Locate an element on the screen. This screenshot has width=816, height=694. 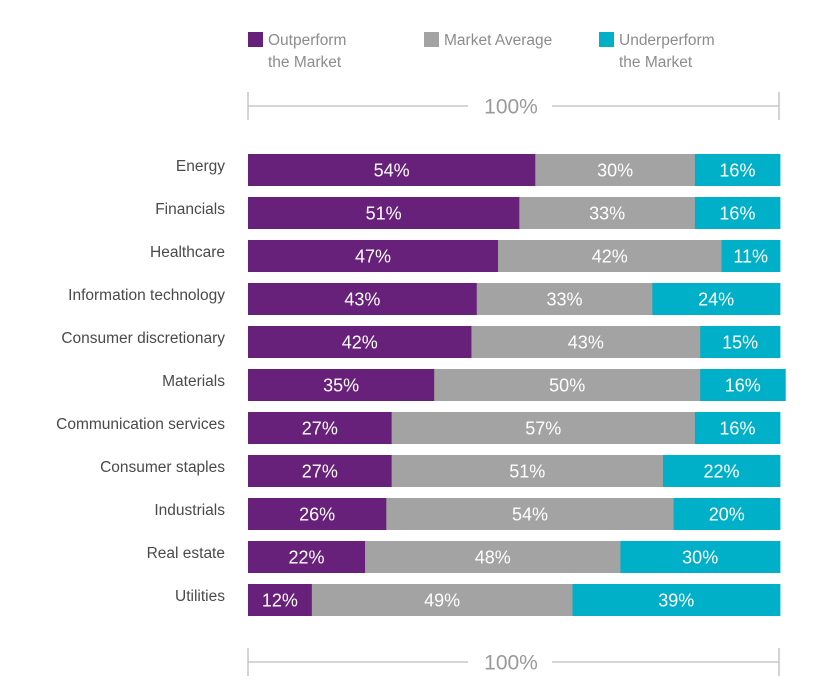
data-label-consumer-staples-outperform-the-market: 27% is located at coordinates (320, 472).